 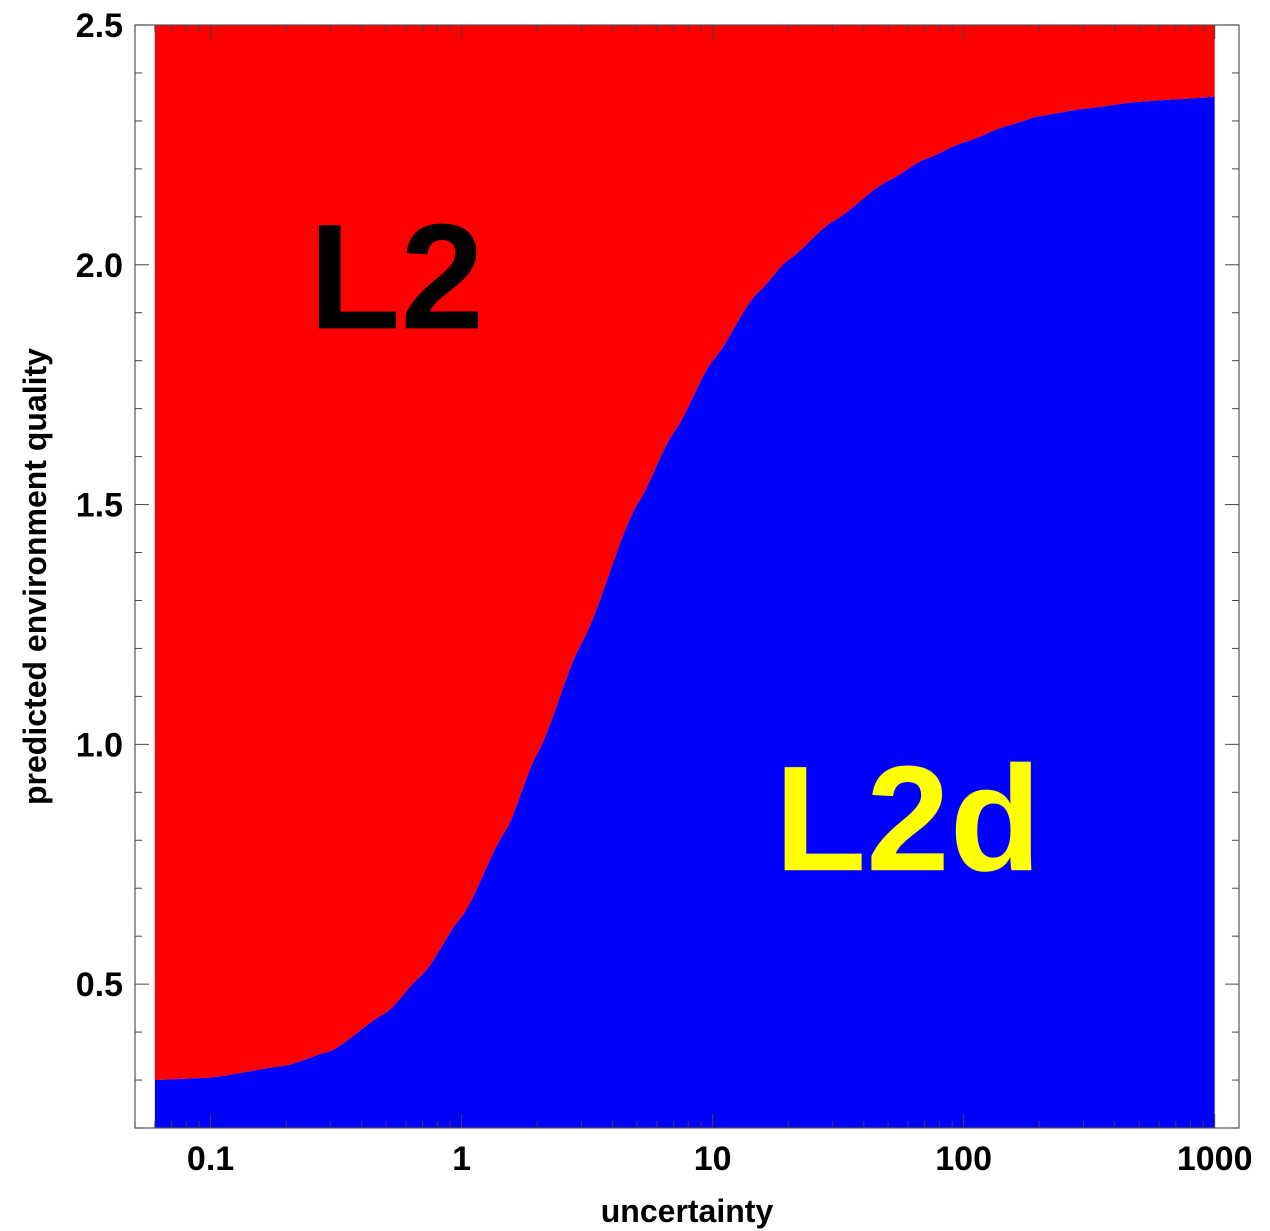 What do you see at coordinates (1215, 1159) in the screenshot?
I see `x-tick-label: 1000` at bounding box center [1215, 1159].